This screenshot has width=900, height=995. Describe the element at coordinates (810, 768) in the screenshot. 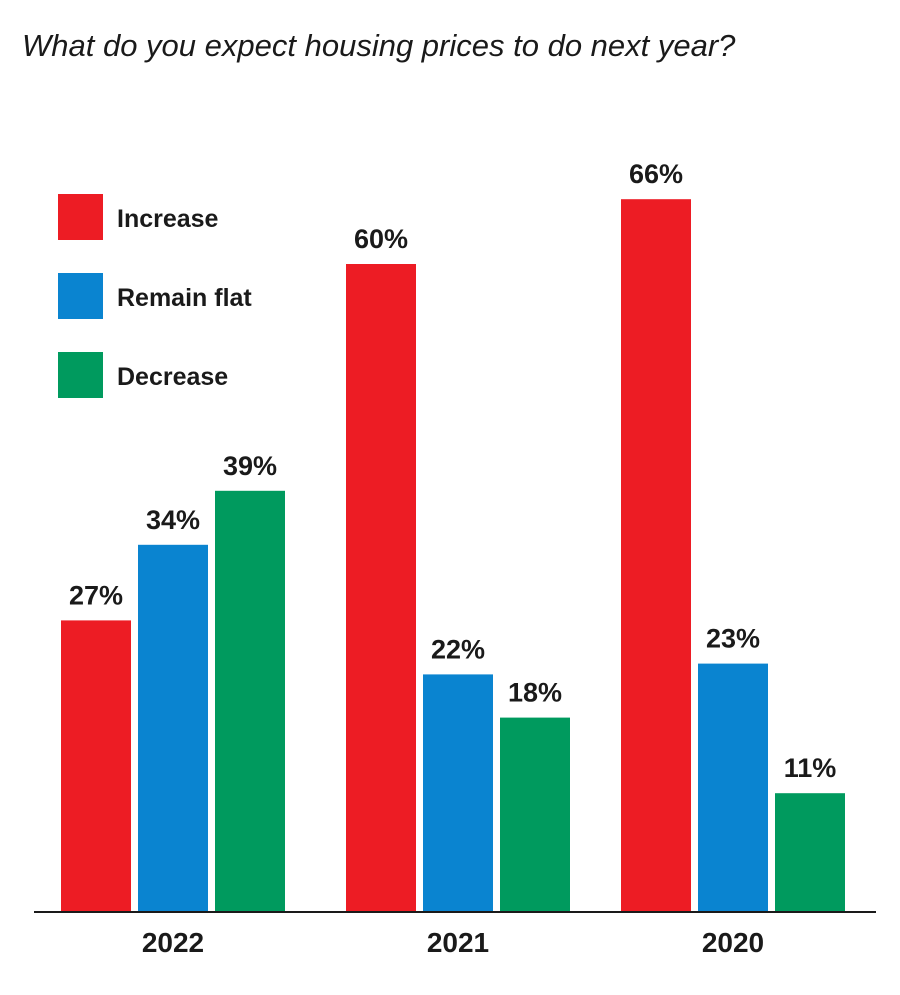

I see `value-label-2020-decrease: 11%` at that location.